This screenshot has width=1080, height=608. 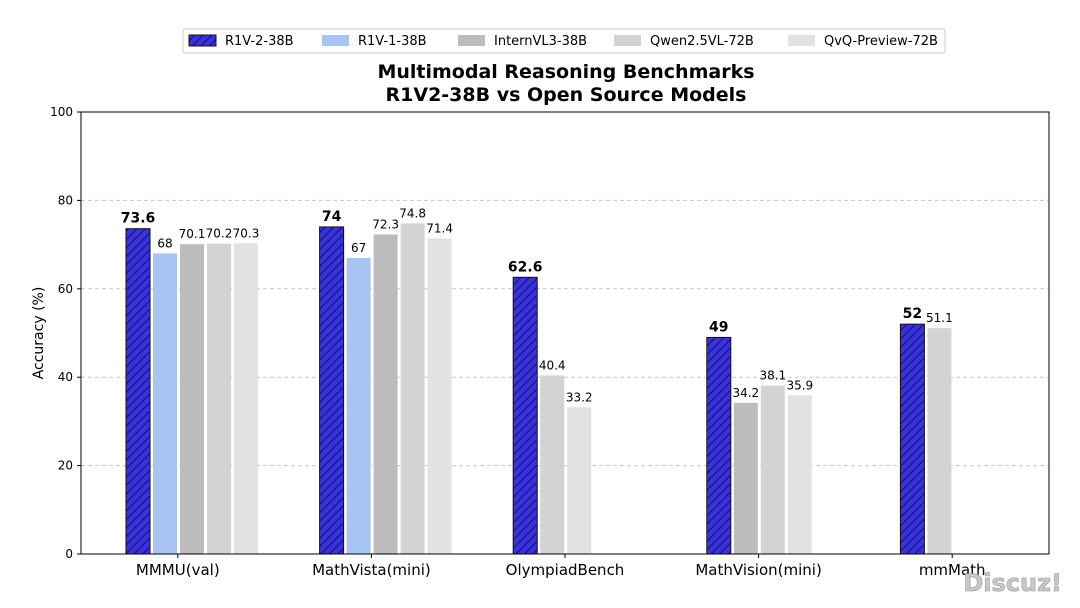 I want to click on data-label: 38.1, so click(x=772, y=376).